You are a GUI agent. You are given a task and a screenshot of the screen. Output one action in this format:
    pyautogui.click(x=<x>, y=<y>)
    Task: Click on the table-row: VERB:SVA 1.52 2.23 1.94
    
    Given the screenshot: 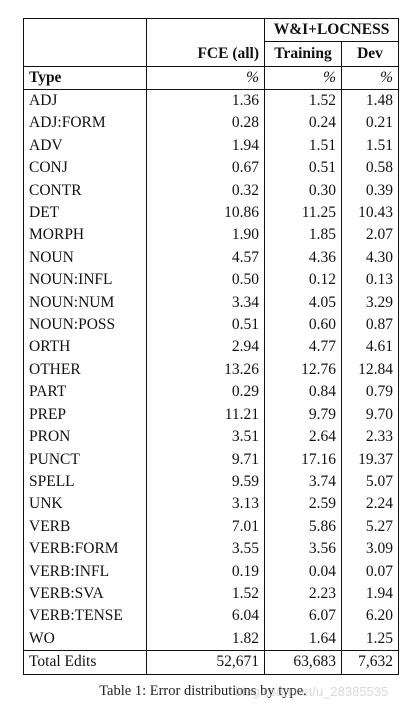 What is the action you would take?
    pyautogui.click(x=211, y=594)
    